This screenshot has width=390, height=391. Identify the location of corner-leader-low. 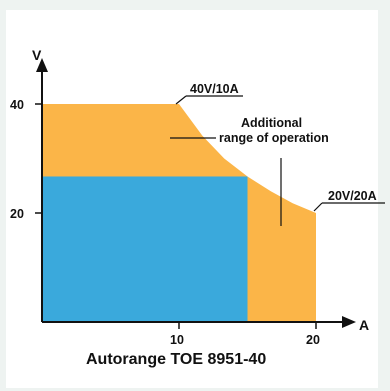
(318, 207).